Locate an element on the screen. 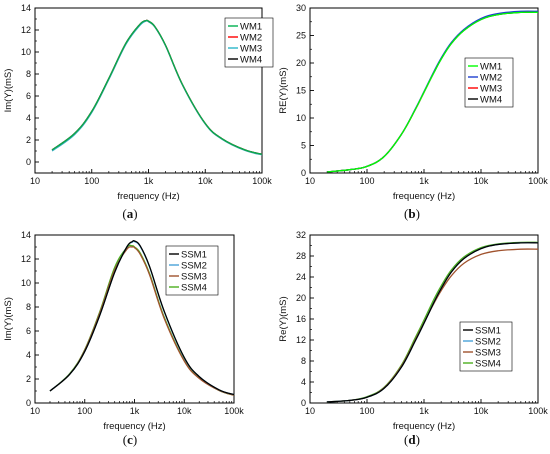 This screenshot has width=550, height=454. y-tick-label: 24 is located at coordinates (301, 277).